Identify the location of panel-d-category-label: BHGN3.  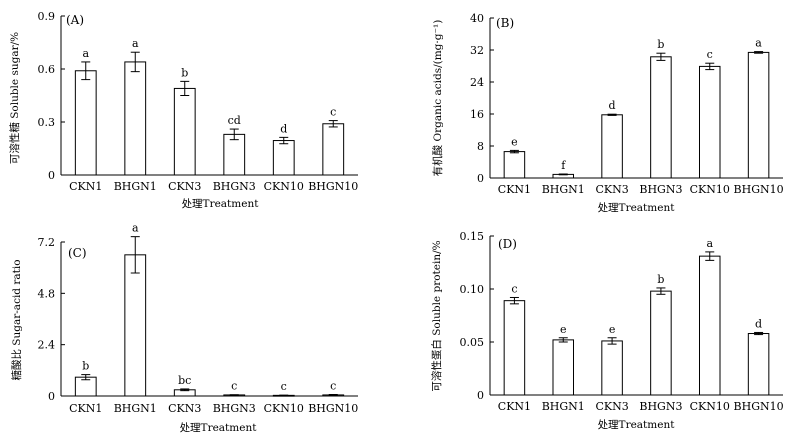
(660, 406).